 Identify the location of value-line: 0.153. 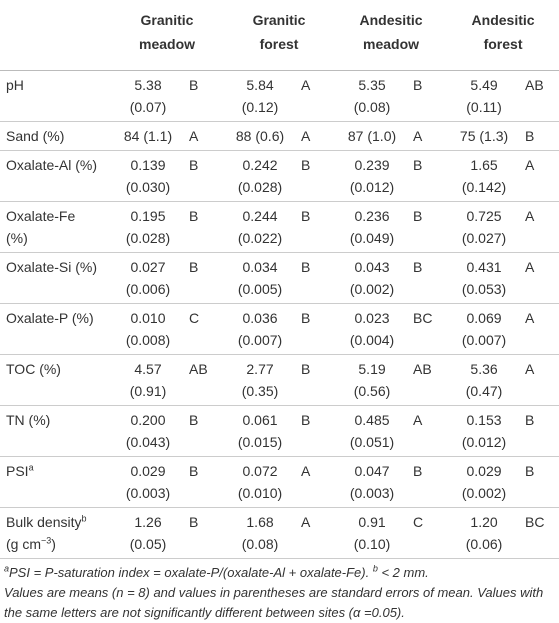
(484, 420).